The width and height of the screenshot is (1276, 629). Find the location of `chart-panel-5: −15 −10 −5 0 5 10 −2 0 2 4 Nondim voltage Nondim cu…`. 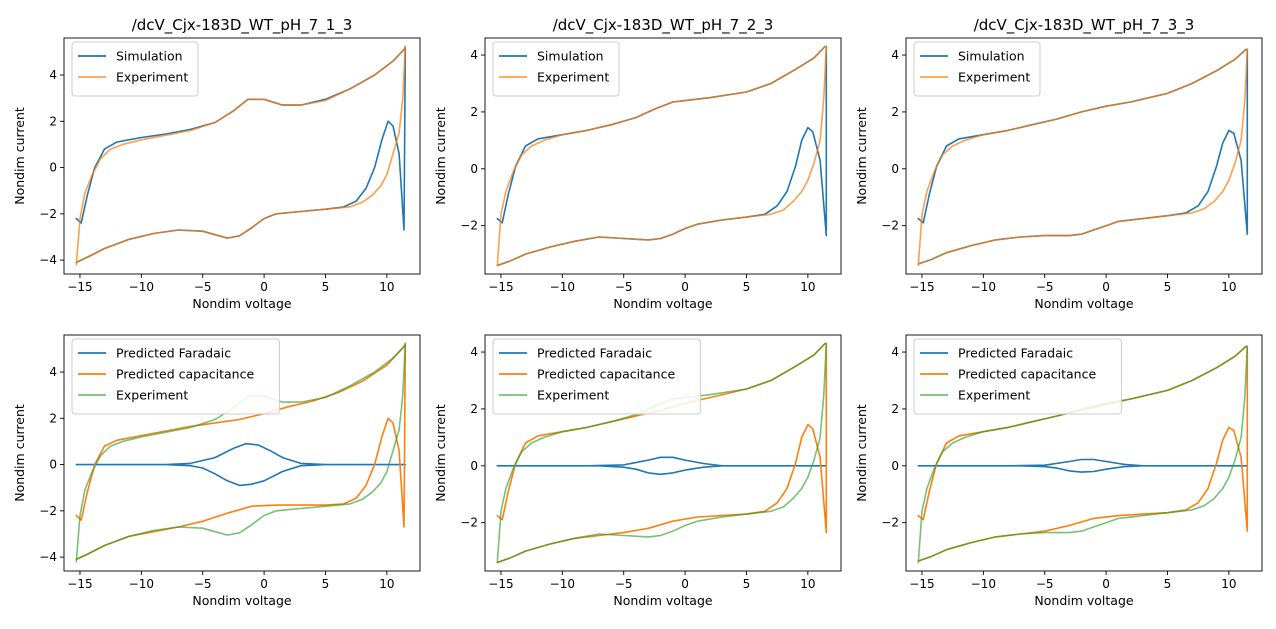

chart-panel-5: −15 −10 −5 0 5 10 −2 0 2 4 Nondim voltage Nondim cu… is located at coordinates (637, 471).